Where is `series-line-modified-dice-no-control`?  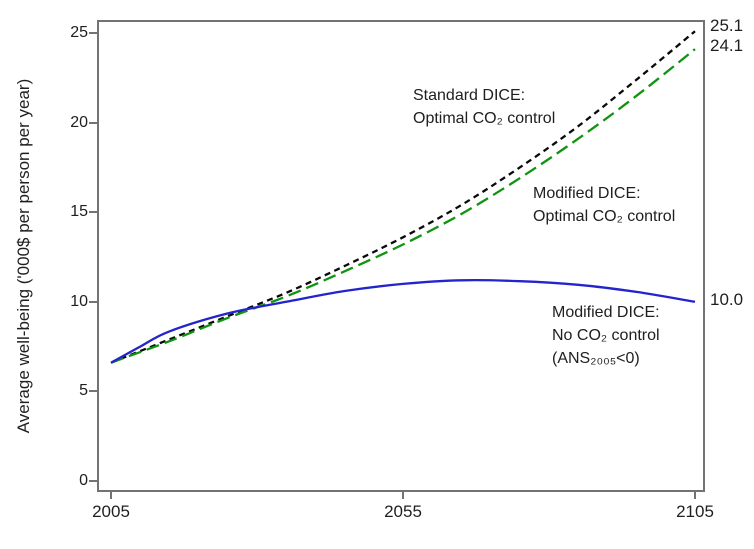
series-line-modified-dice-no-control is located at coordinates (403, 321).